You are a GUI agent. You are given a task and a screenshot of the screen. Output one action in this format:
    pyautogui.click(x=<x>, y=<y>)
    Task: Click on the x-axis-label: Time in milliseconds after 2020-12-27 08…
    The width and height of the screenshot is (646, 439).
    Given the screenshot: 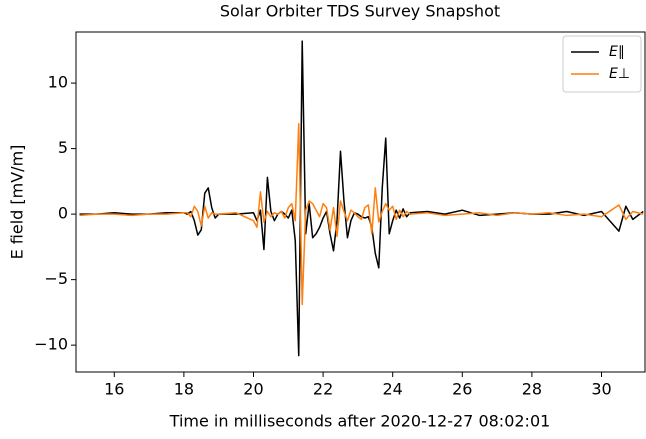 What is the action you would take?
    pyautogui.click(x=360, y=421)
    